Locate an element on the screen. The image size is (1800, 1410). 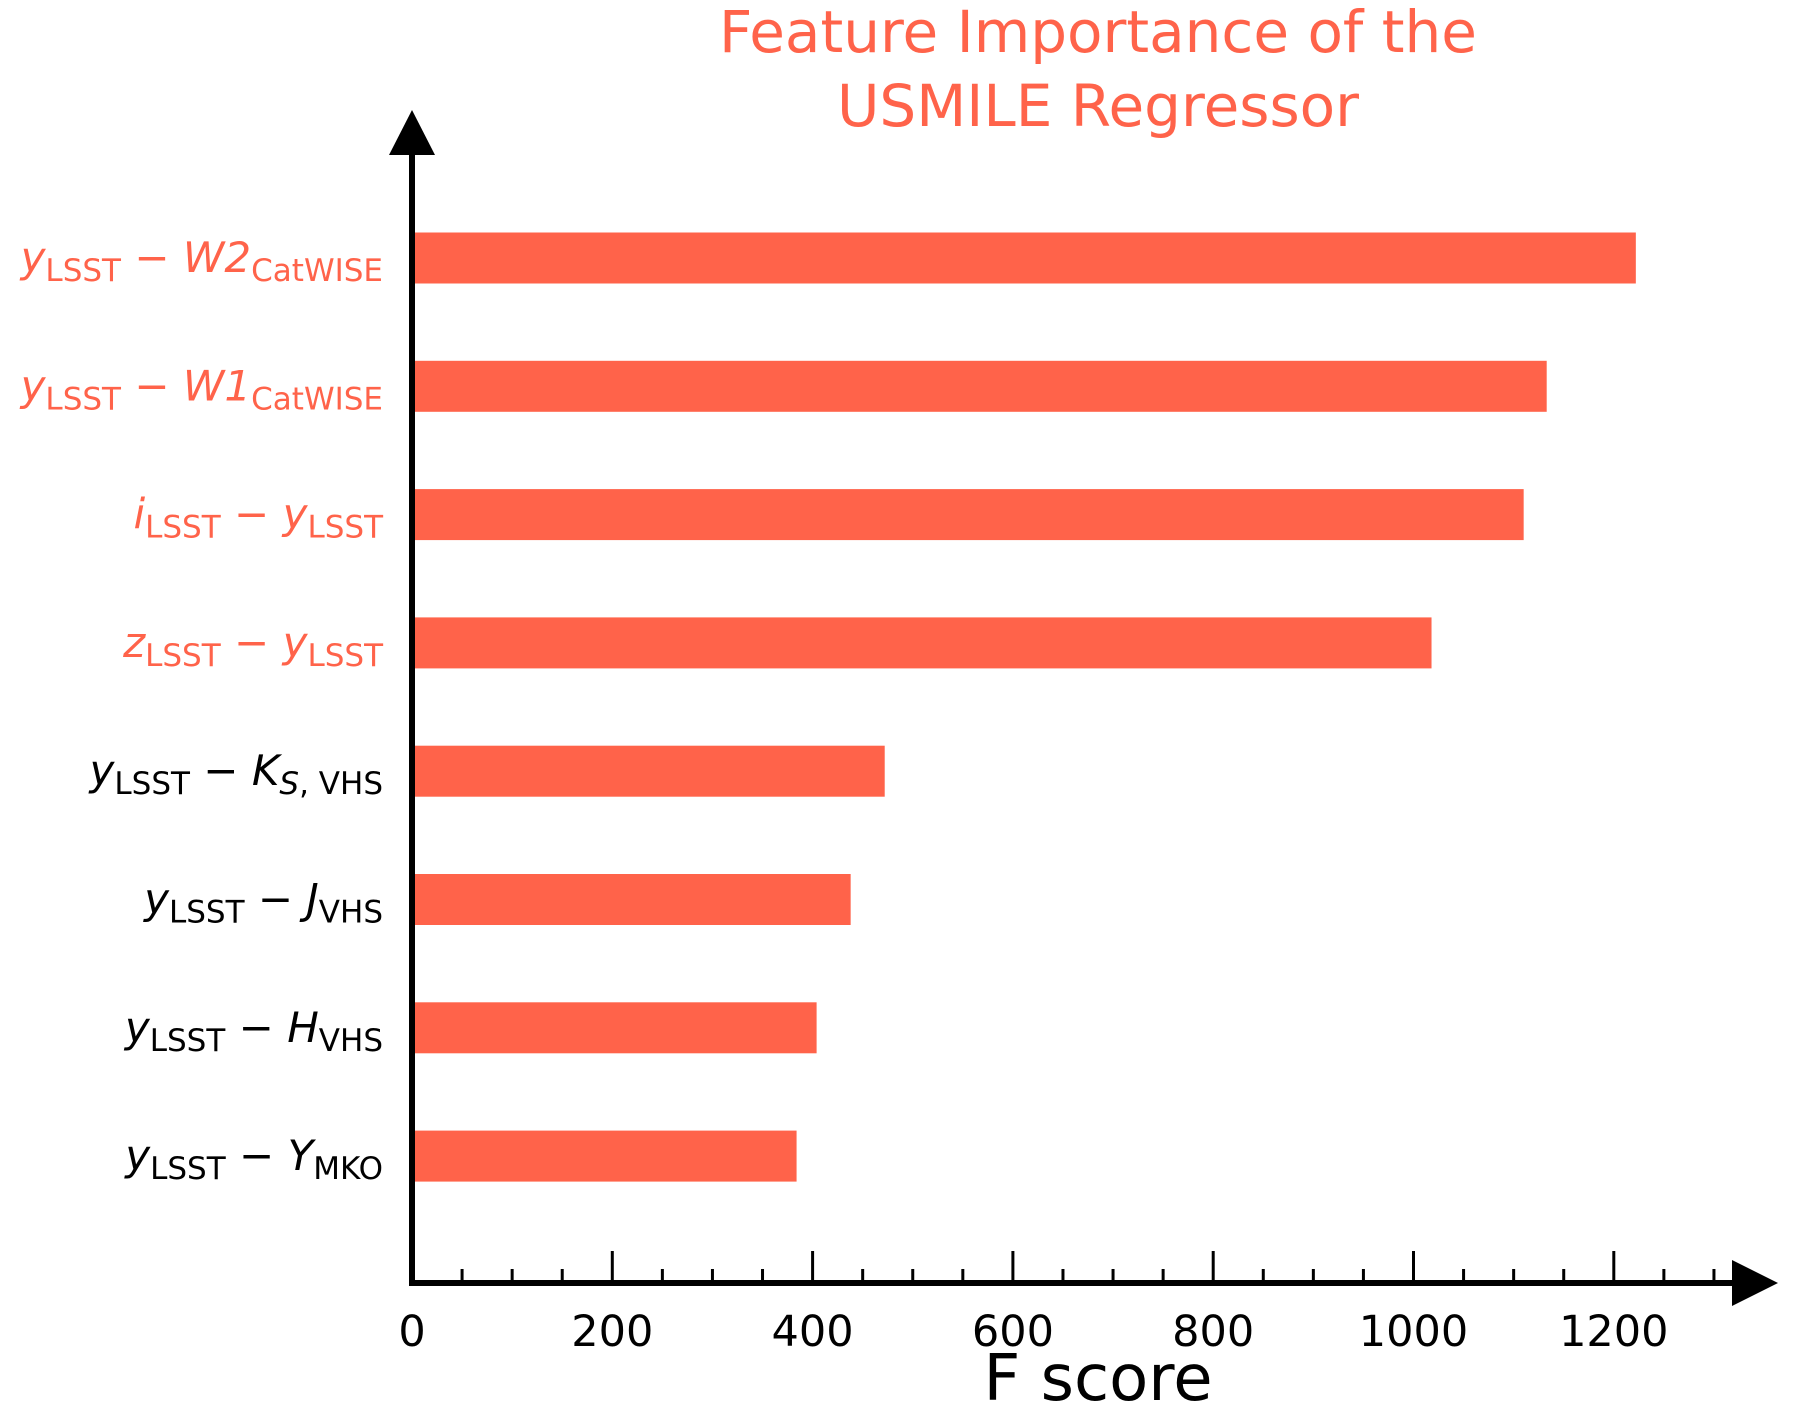
chart-title-line-2: USMILE Regressor is located at coordinates (1098, 106).